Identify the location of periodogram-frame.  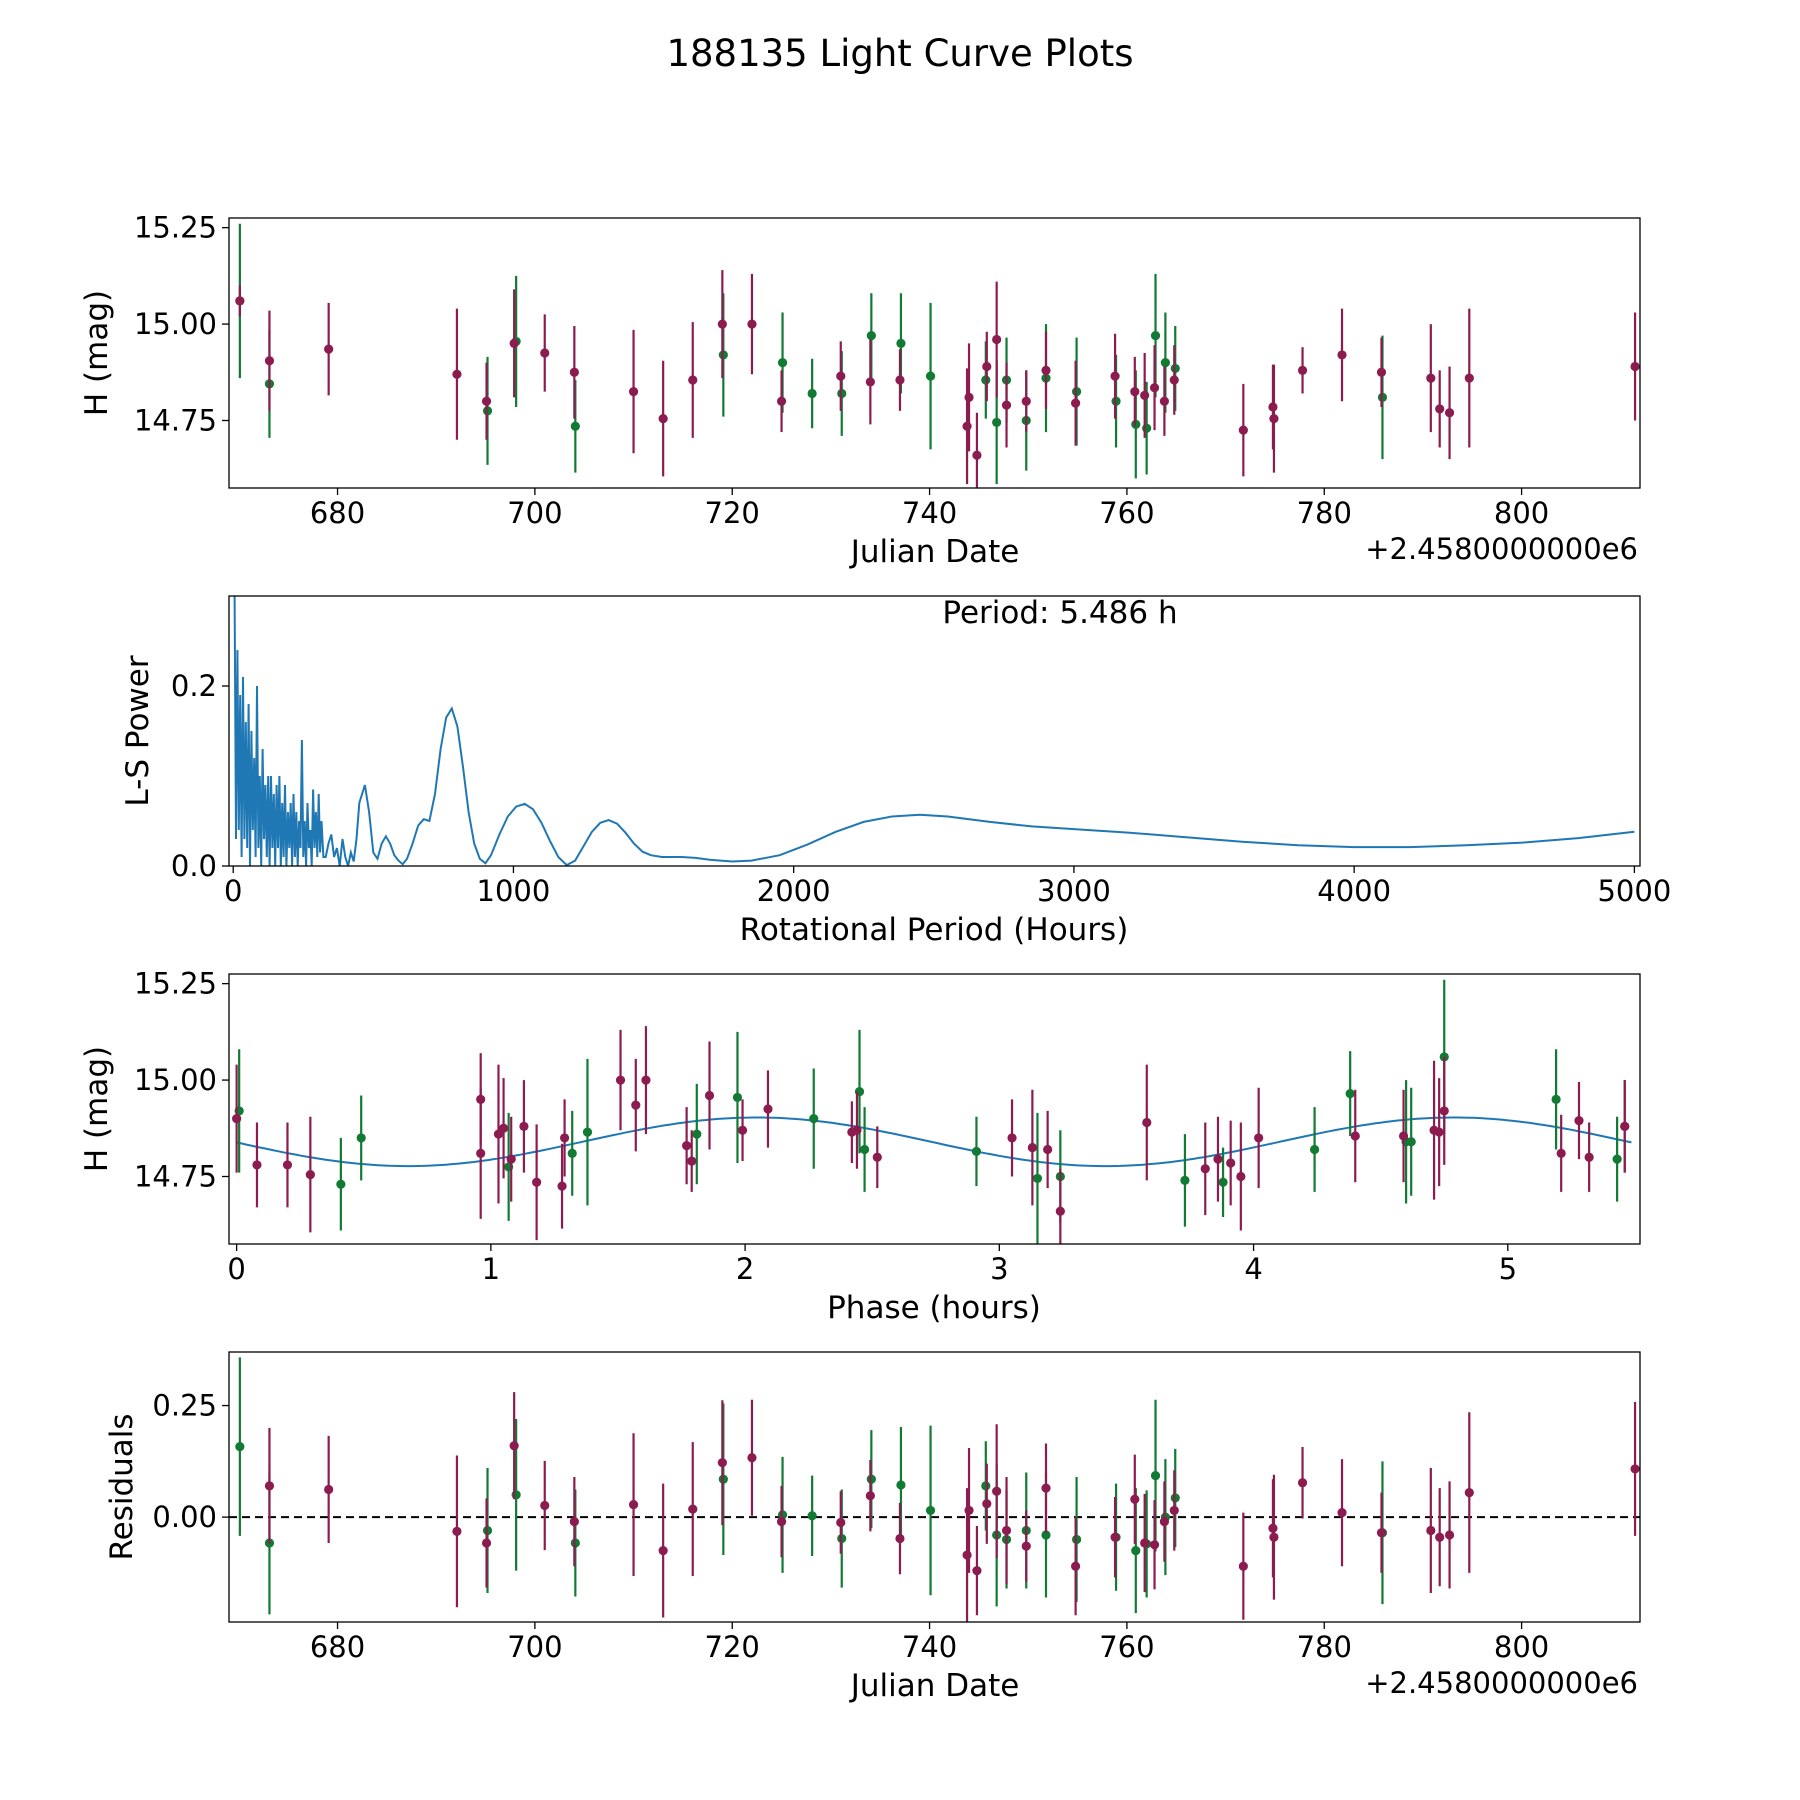
(934, 731).